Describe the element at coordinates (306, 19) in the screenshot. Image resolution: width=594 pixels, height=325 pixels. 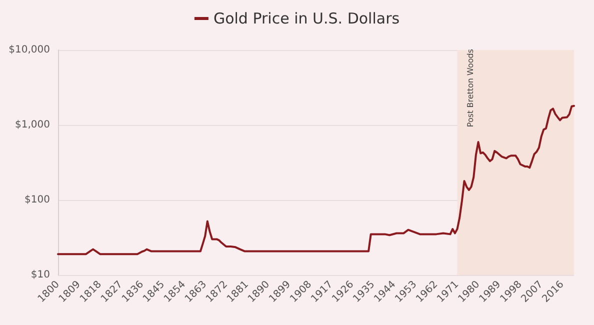
I see `legend-label: Gold Price in U.S. Dollars` at that location.